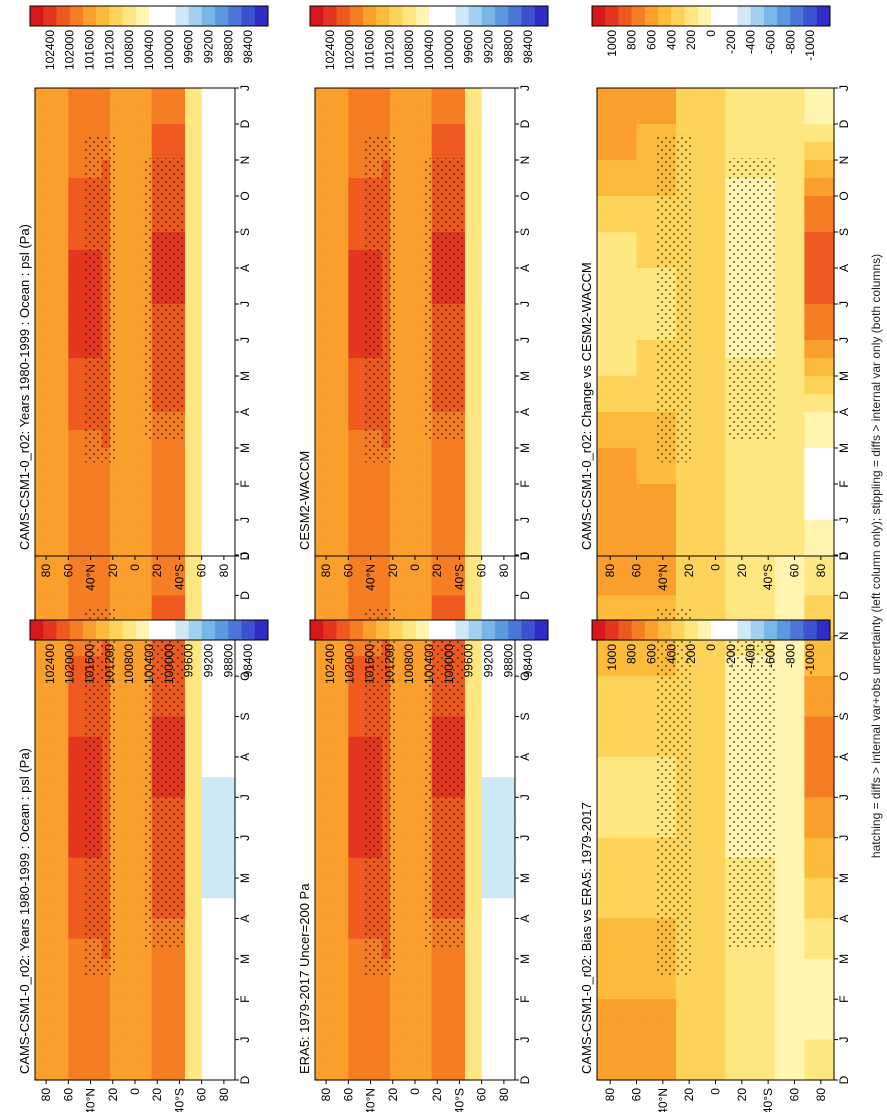 The height and width of the screenshot is (1112, 887). Describe the element at coordinates (371, 1100) in the screenshot. I see `y-tick-label: 40°N` at that location.